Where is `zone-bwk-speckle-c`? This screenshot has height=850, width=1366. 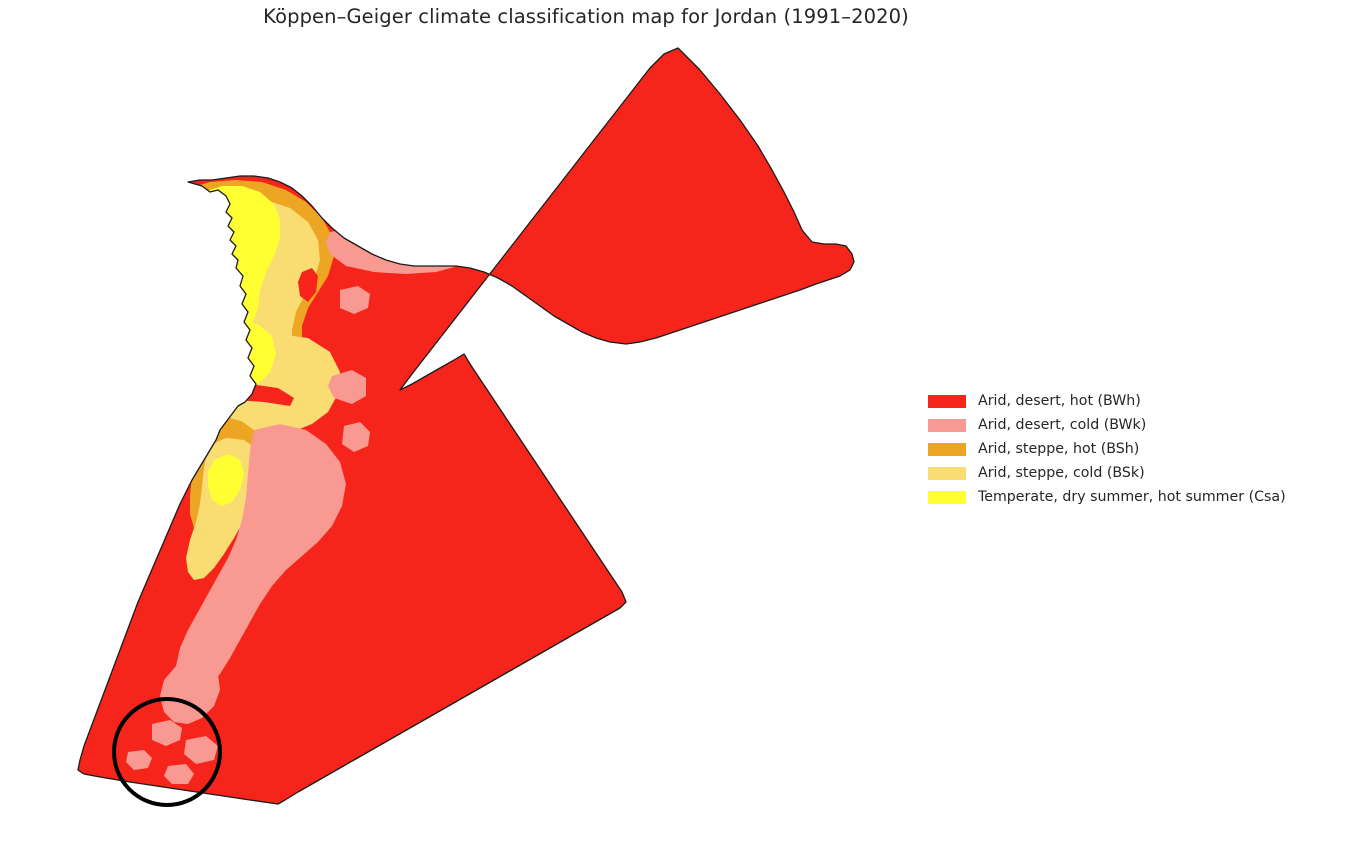 zone-bwk-speckle-c is located at coordinates (356, 437).